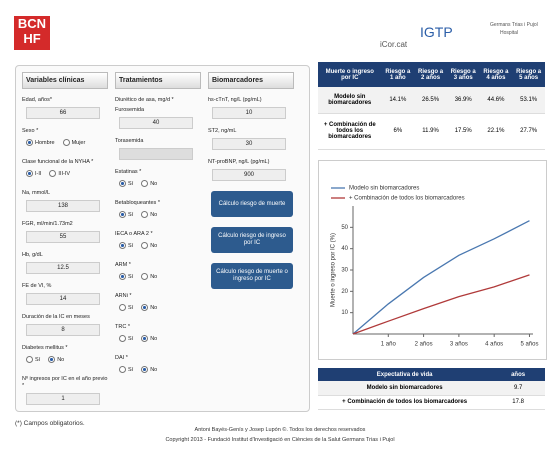  I want to click on radio-group: Hombre Mujer, so click(67, 142).